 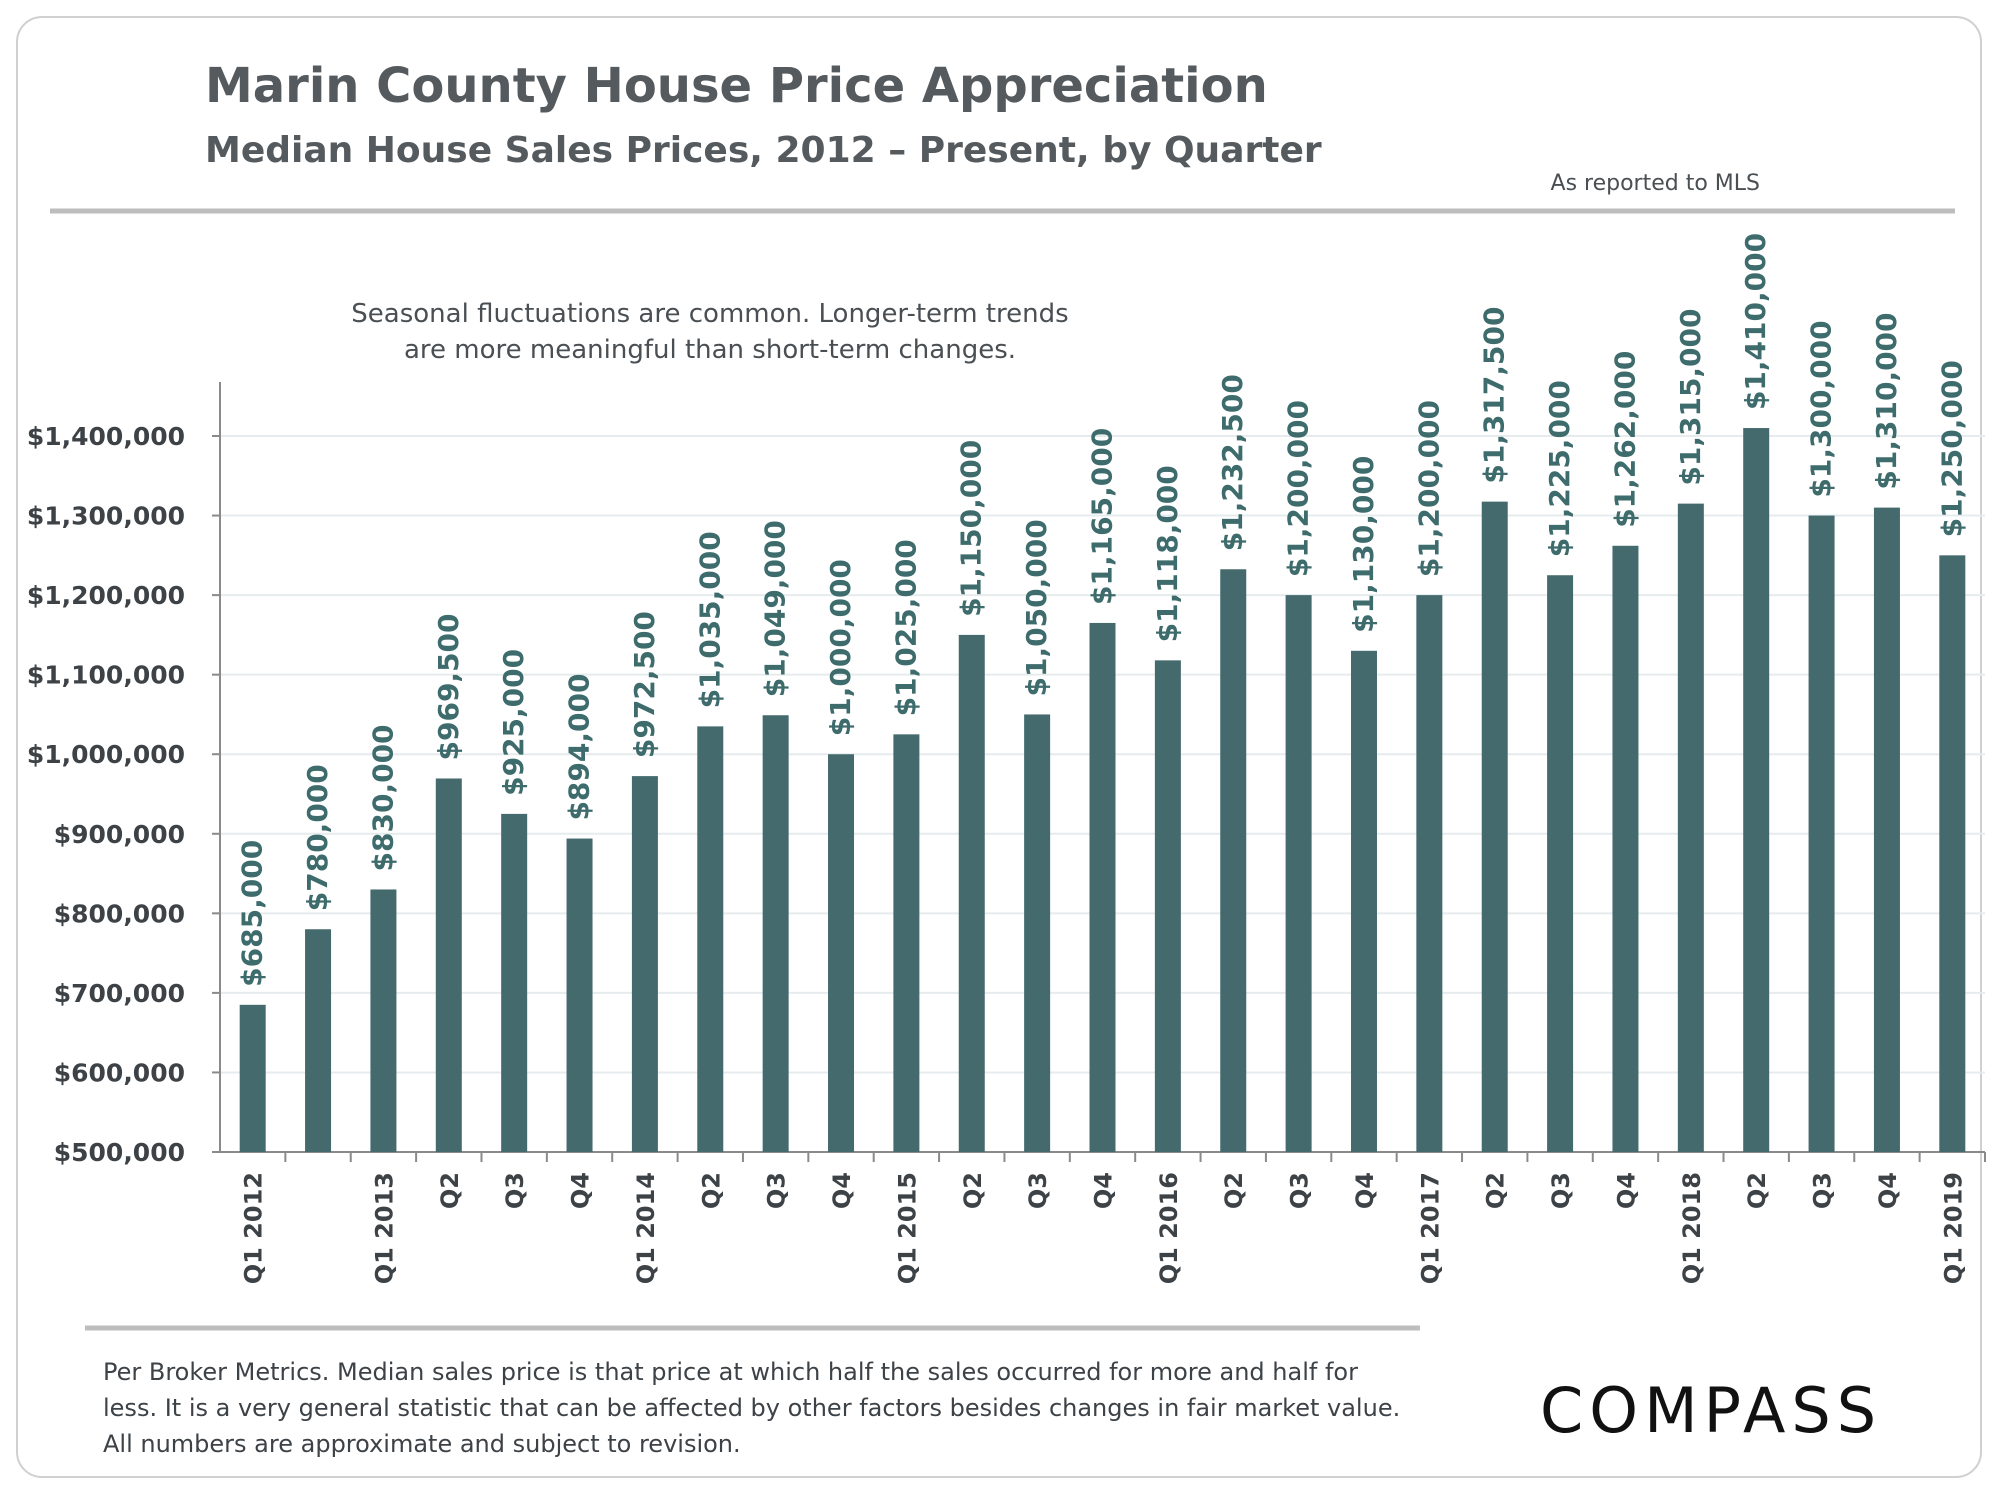 I want to click on chart-title: Marin County House Price Appreciation, so click(x=736, y=86).